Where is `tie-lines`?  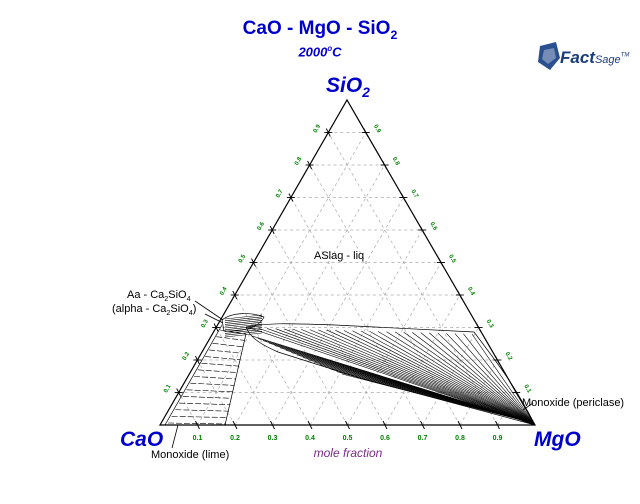
tie-lines is located at coordinates (351, 370).